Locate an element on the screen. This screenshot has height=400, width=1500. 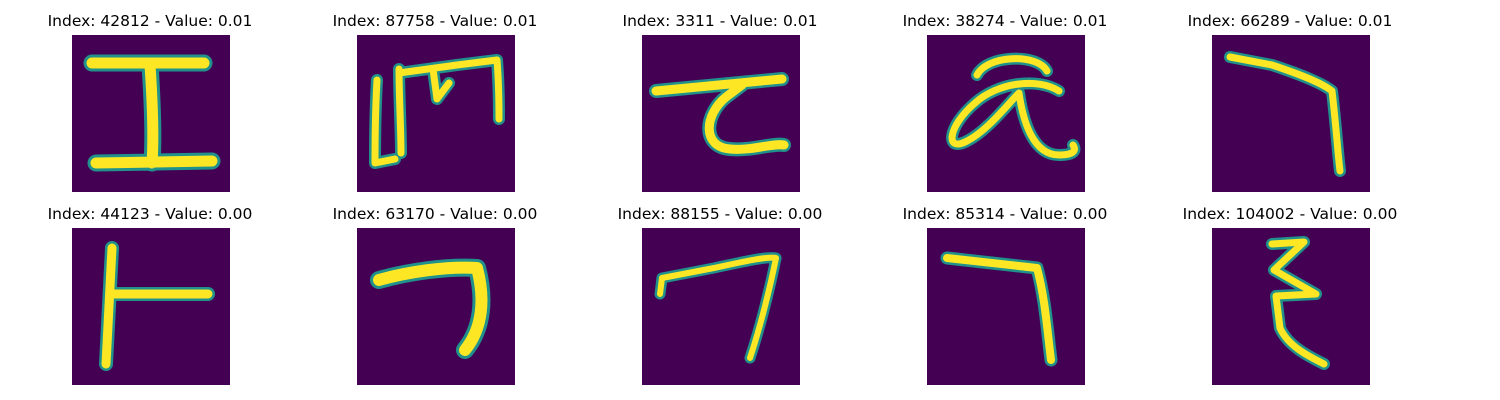
glyph-bold-seven is located at coordinates (430, 308).